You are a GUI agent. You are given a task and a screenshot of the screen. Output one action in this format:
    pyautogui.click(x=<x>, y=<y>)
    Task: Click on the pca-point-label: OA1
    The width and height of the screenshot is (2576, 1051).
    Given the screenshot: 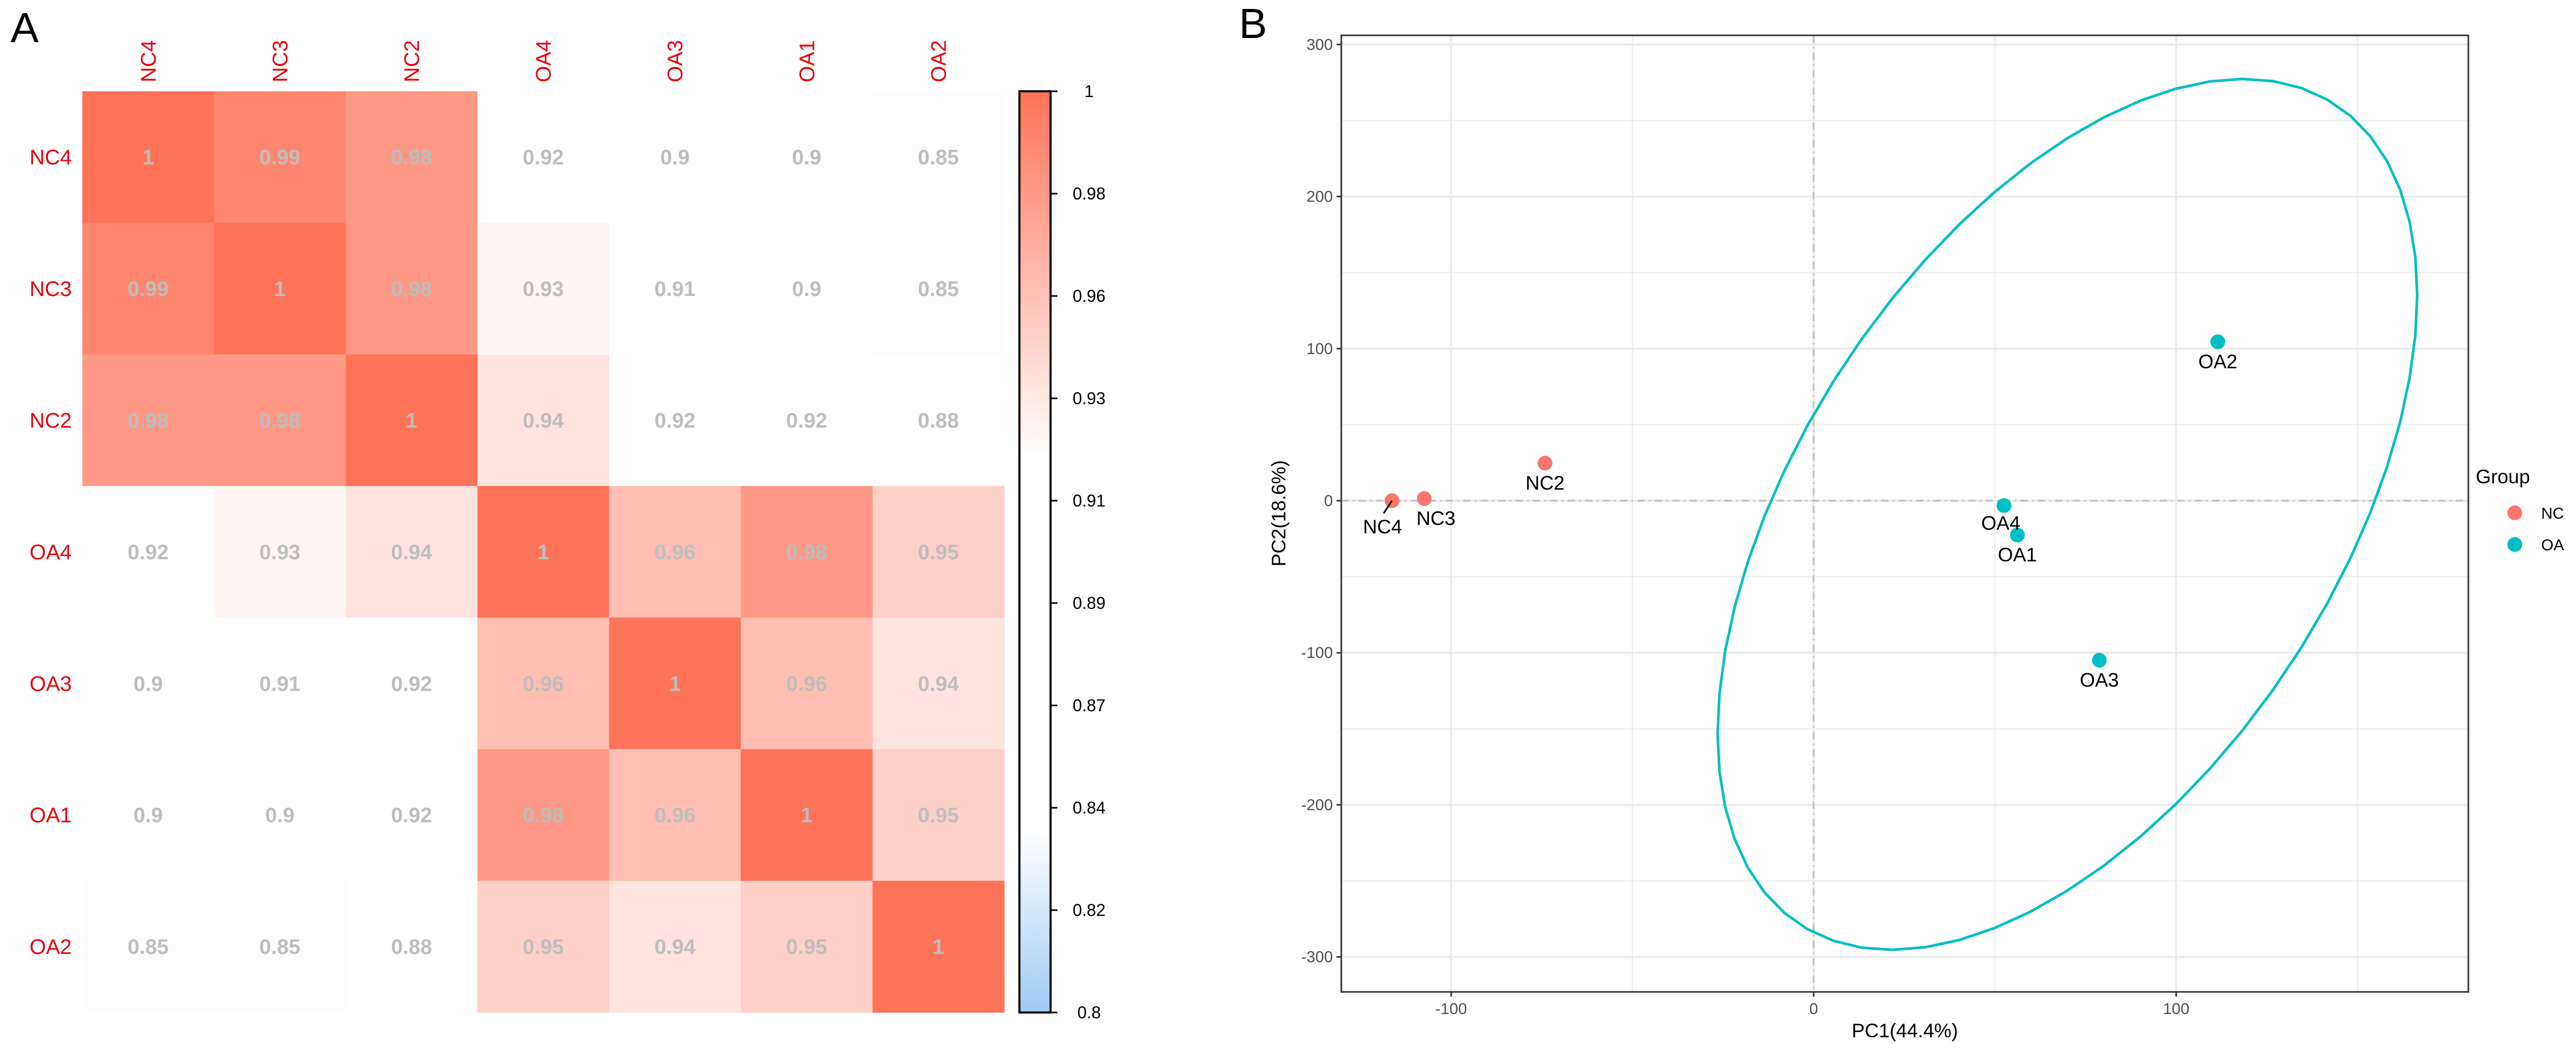 What is the action you would take?
    pyautogui.click(x=2017, y=555)
    